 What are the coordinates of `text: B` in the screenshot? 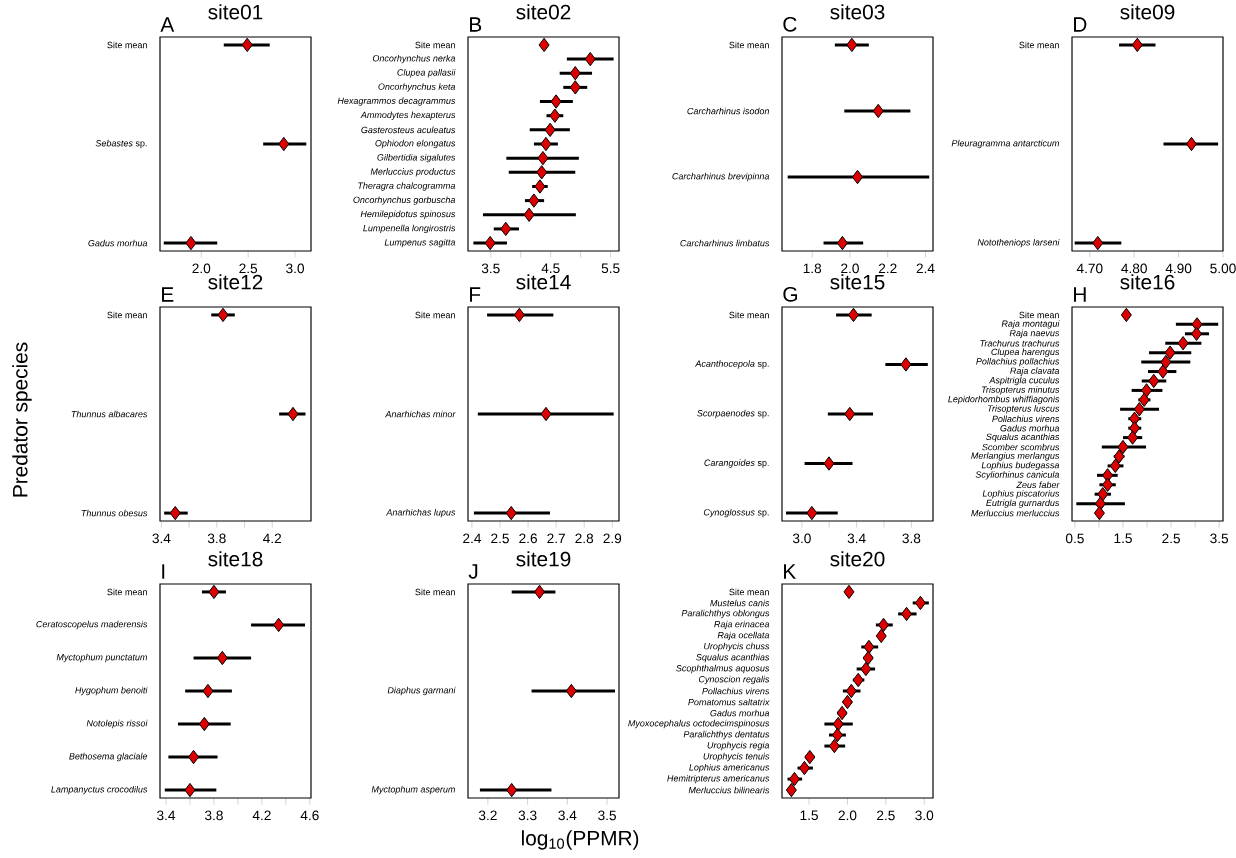 It's located at (476, 24).